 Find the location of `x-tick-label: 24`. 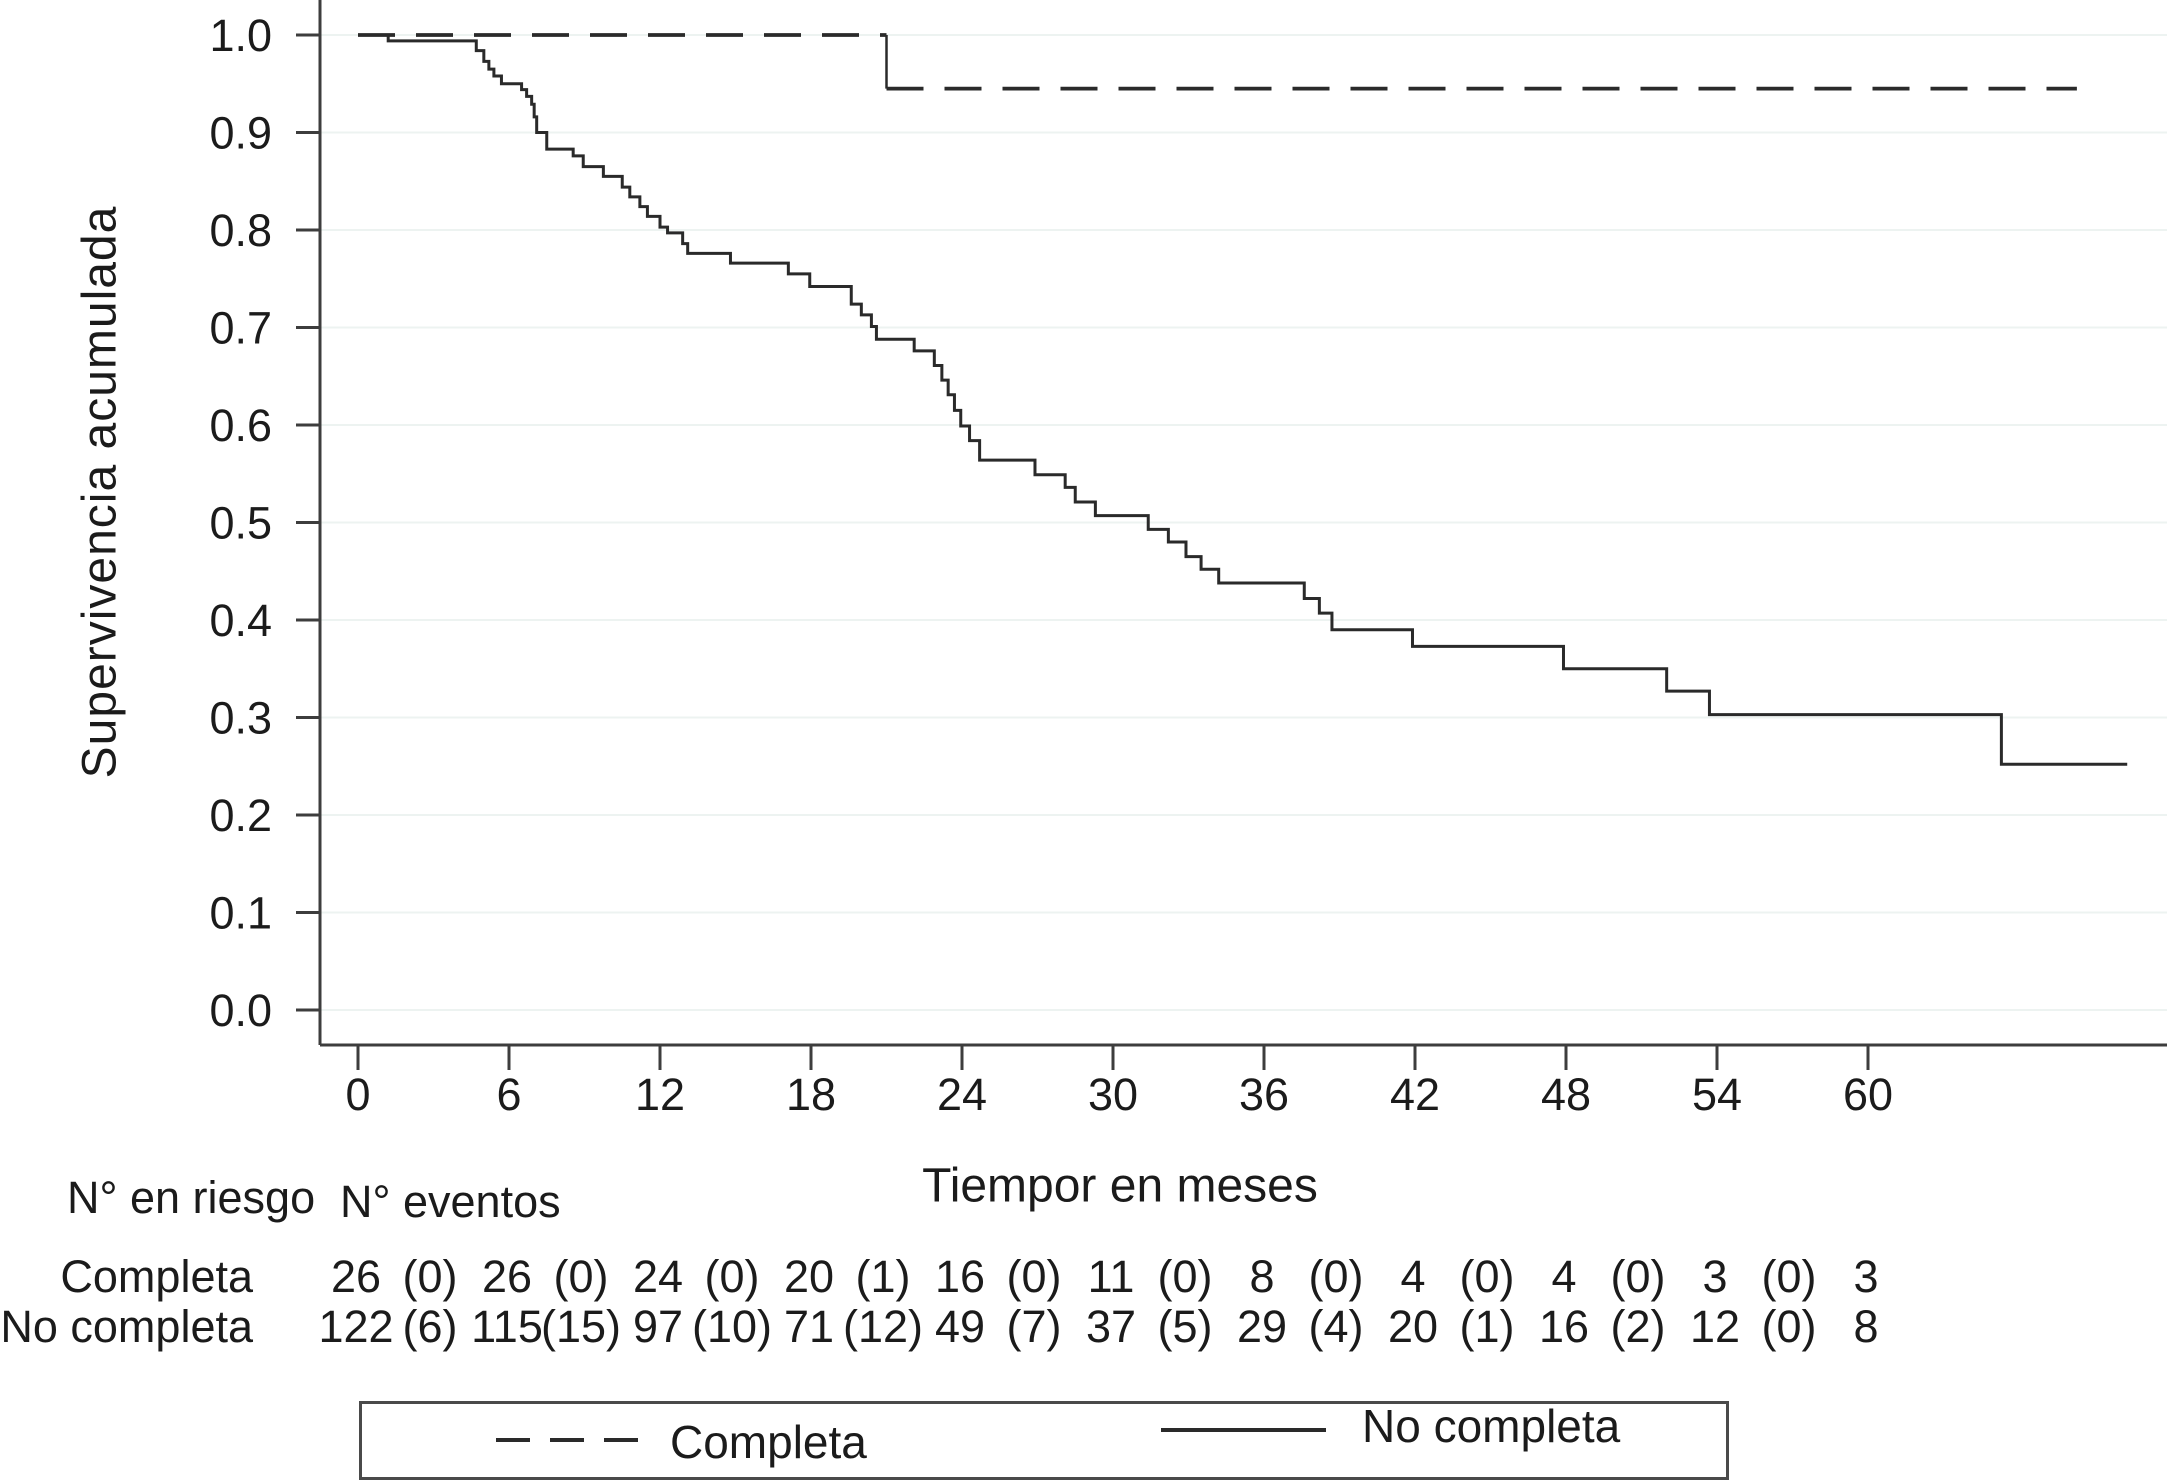

x-tick-label: 24 is located at coordinates (962, 1094).